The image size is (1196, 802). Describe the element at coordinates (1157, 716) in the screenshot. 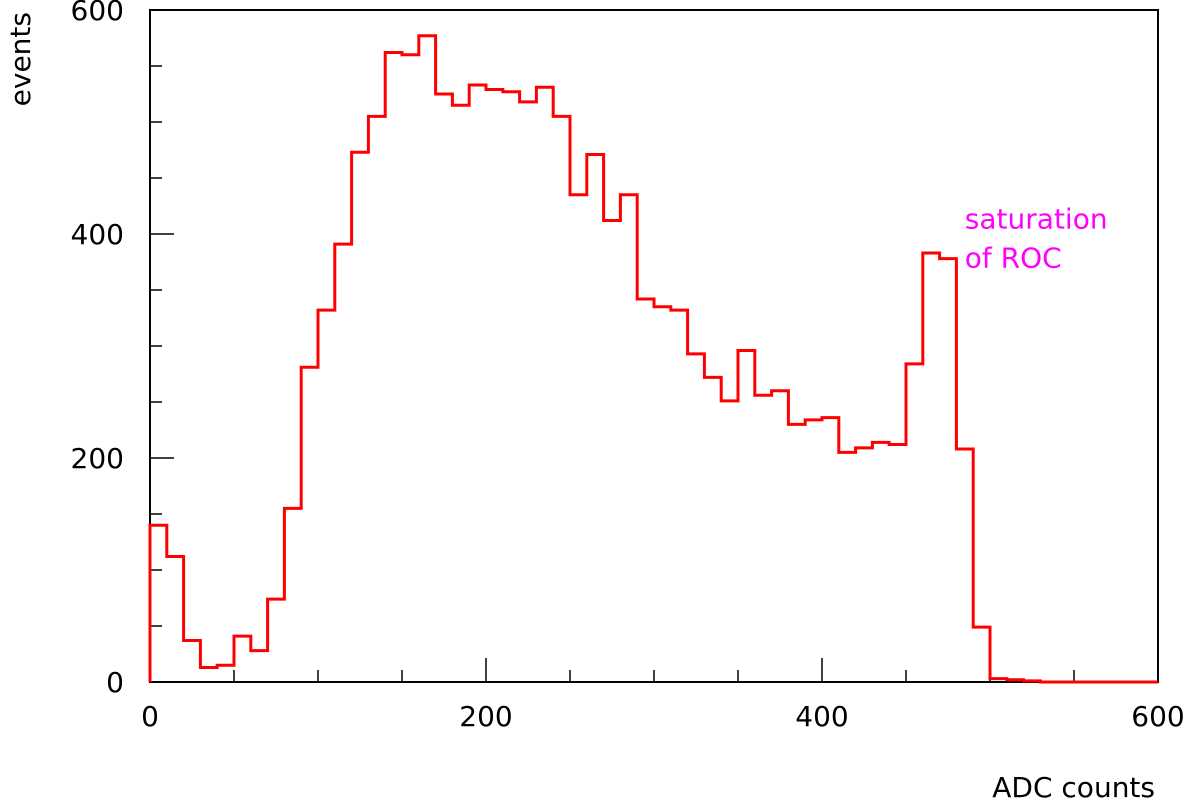

I see `x-tick-label: 600` at that location.